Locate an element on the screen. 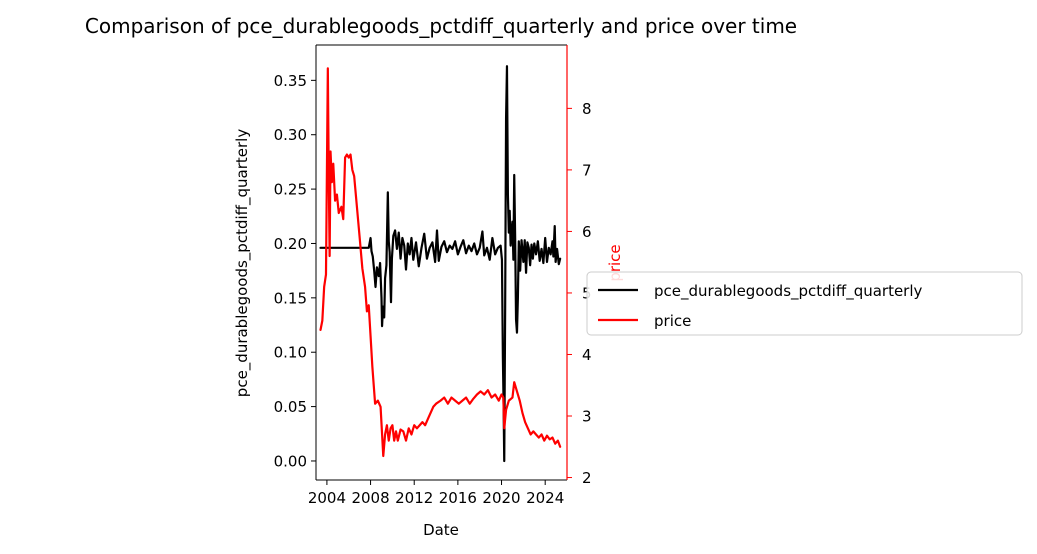 The height and width of the screenshot is (554, 1037). x-tick-label: 2004 is located at coordinates (327, 498).